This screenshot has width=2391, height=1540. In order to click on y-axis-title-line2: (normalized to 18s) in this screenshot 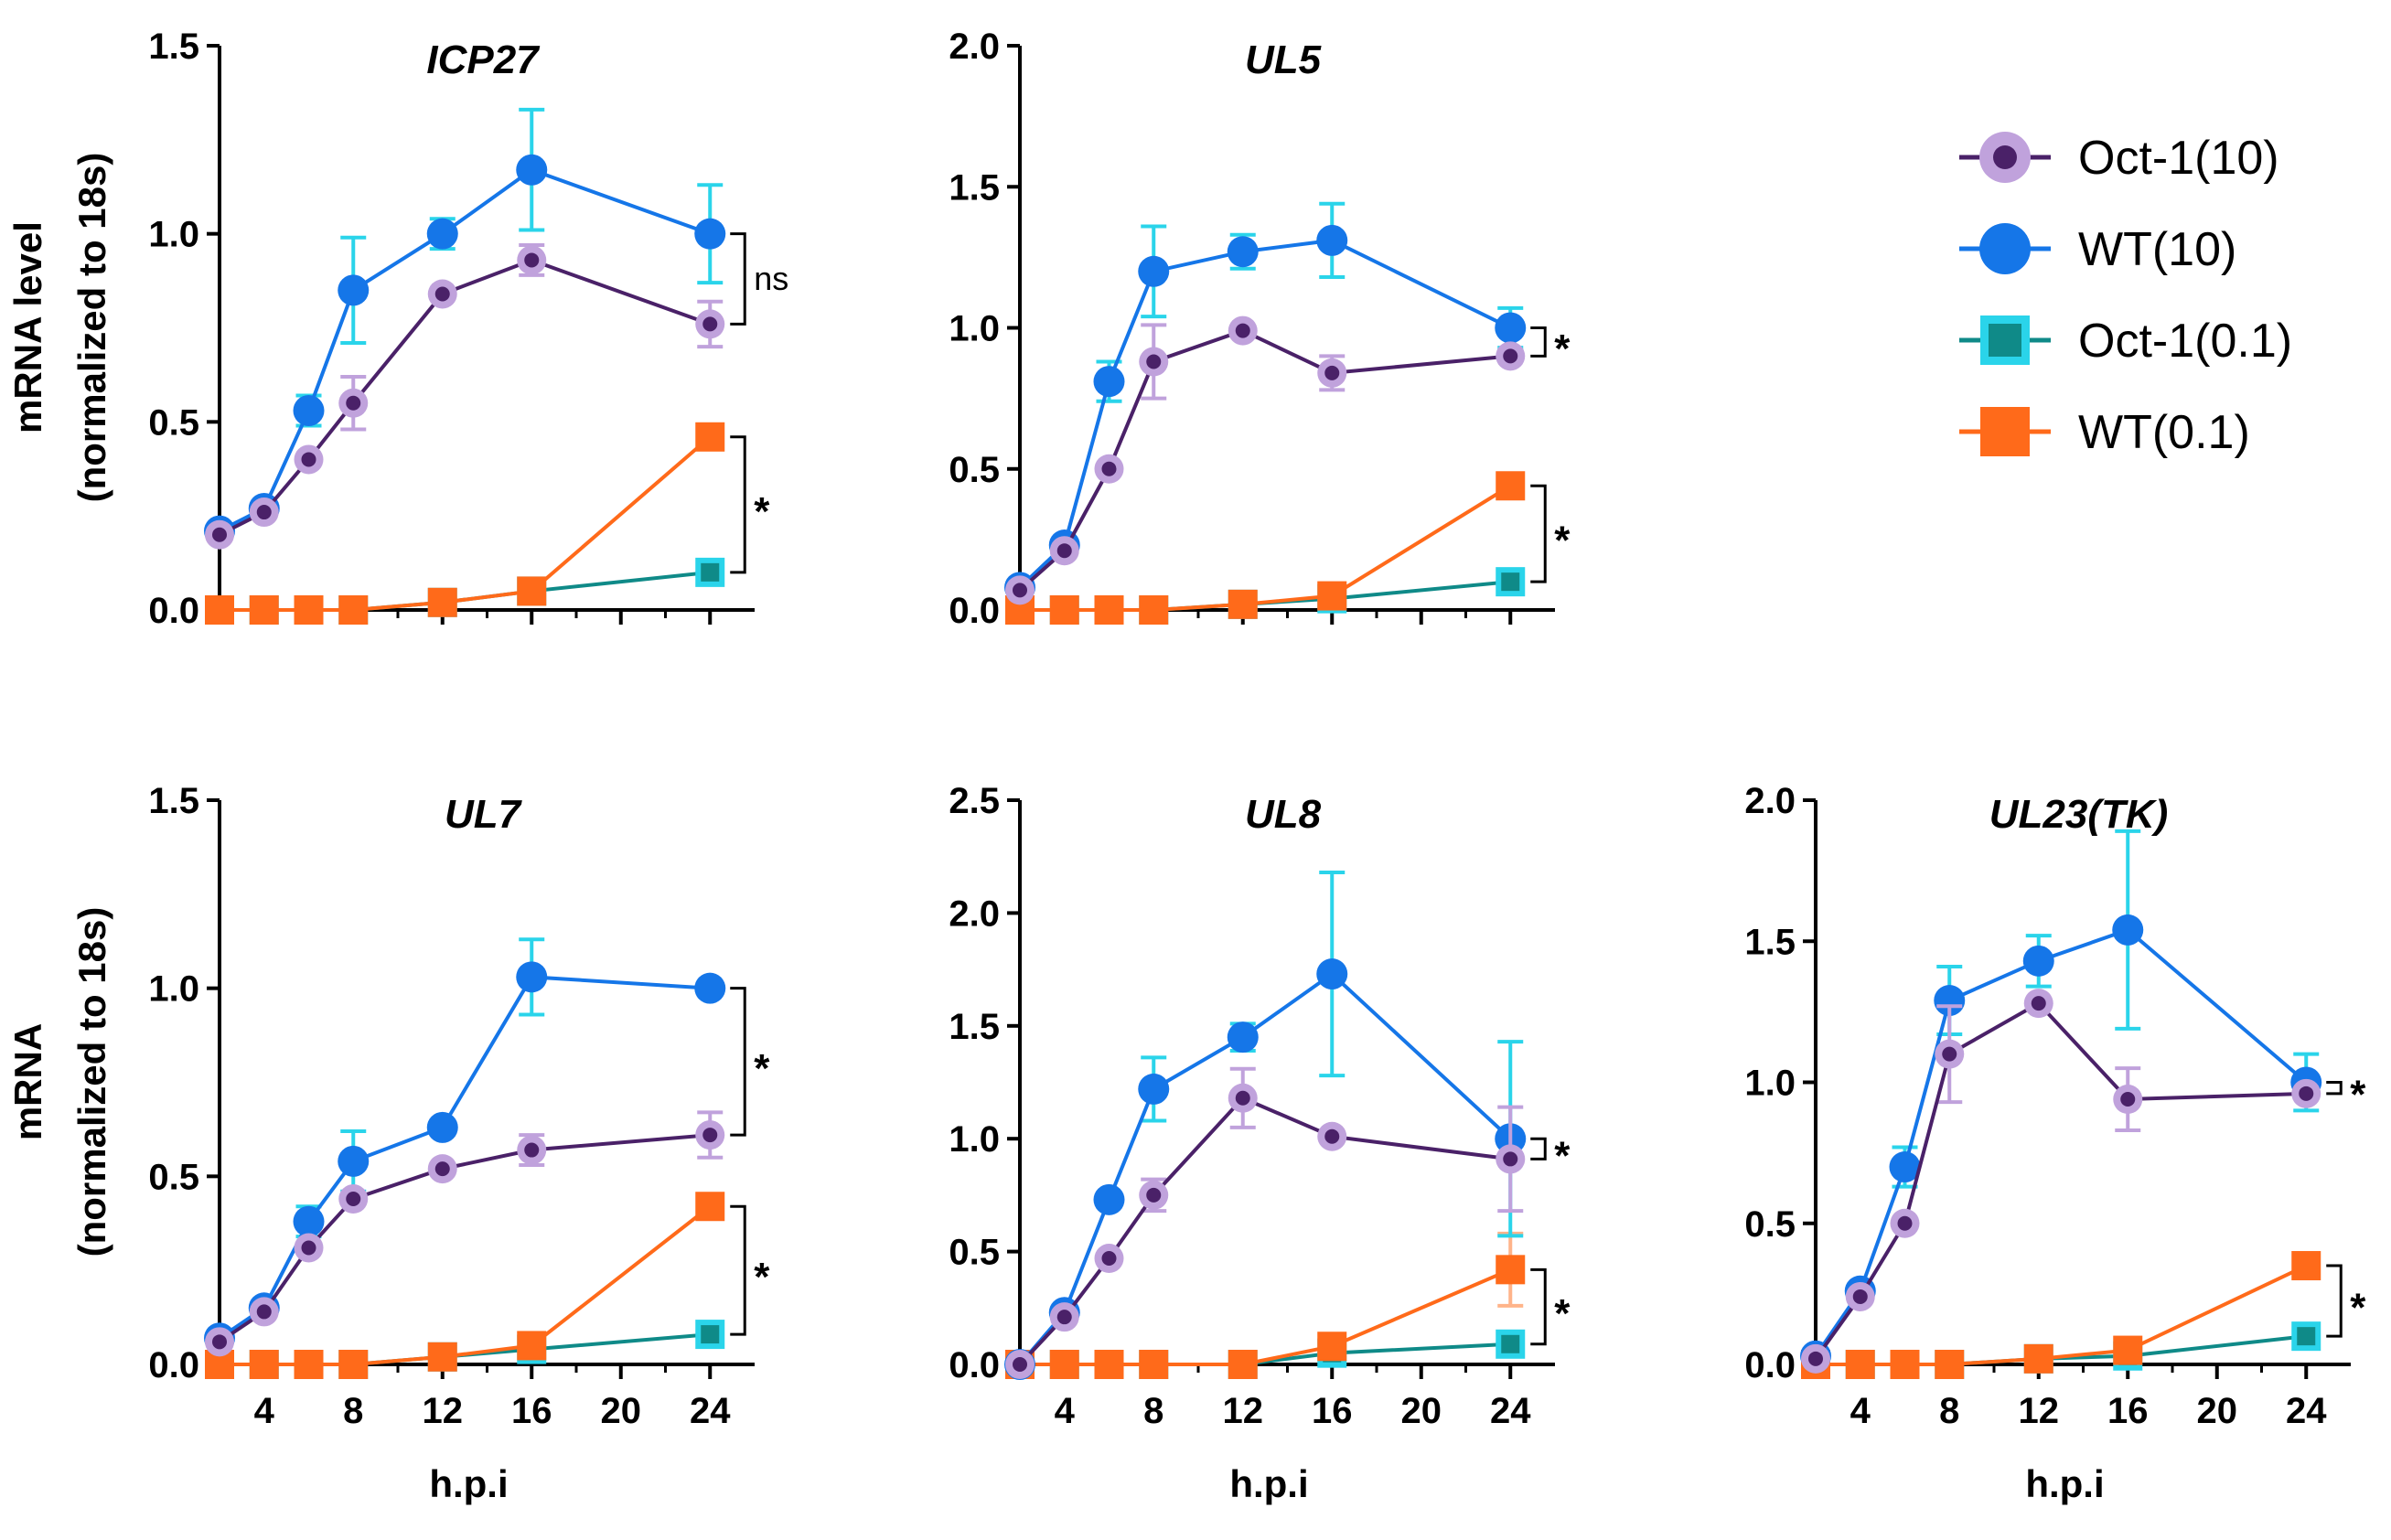, I will do `click(91, 328)`.